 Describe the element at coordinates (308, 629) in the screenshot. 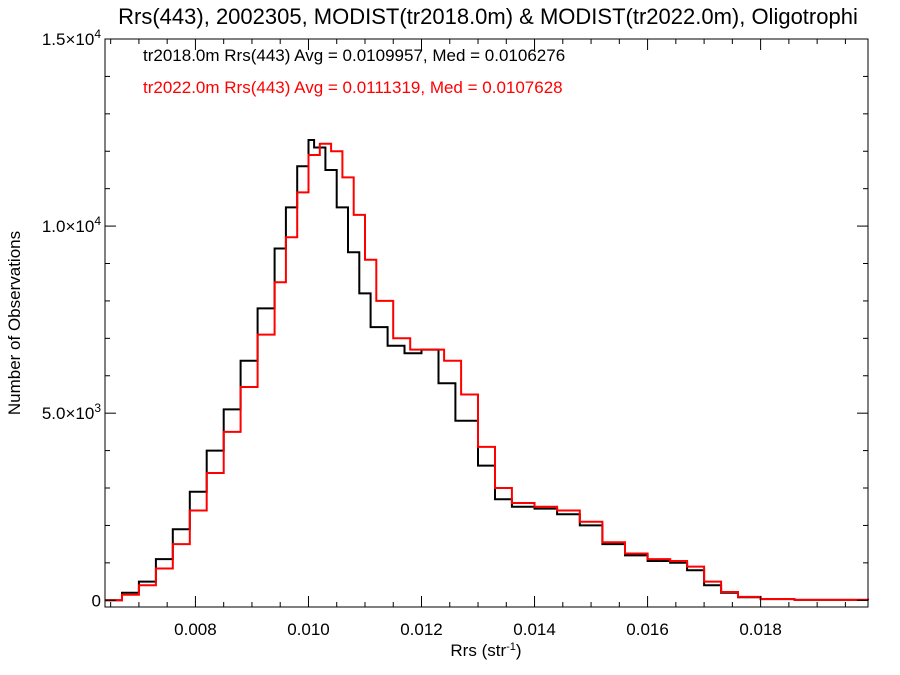

I see `x-tick-label: 0.010` at that location.